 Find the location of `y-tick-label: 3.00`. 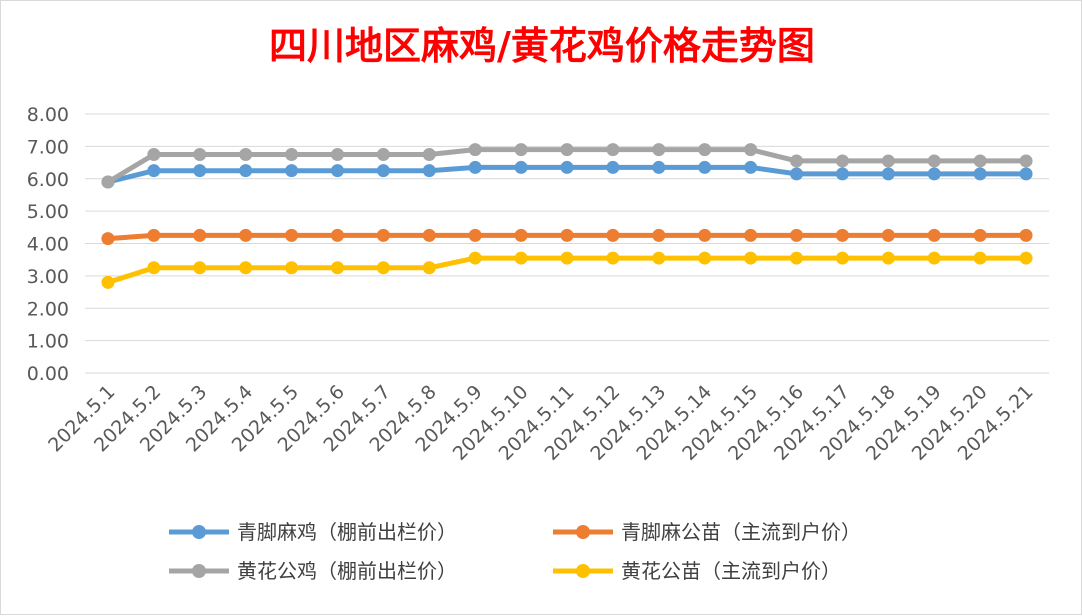

y-tick-label: 3.00 is located at coordinates (48, 277).